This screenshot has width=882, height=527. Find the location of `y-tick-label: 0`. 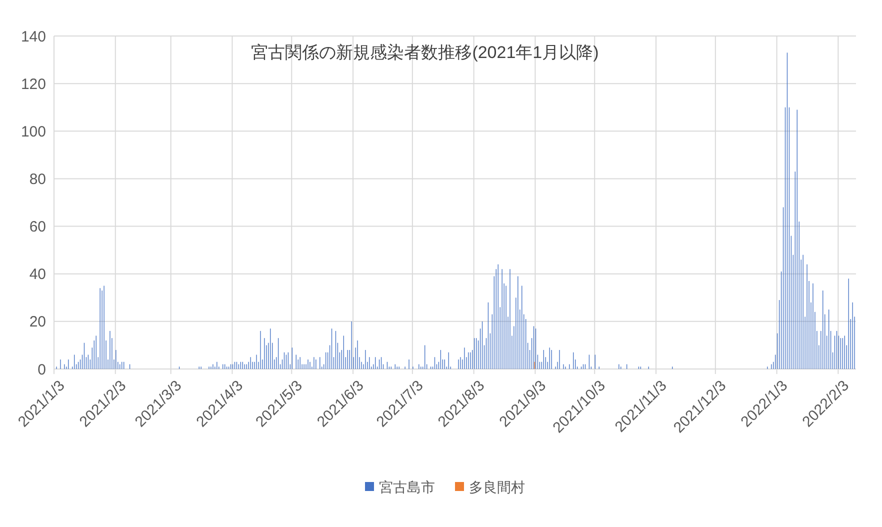

y-tick-label: 0 is located at coordinates (42, 369).